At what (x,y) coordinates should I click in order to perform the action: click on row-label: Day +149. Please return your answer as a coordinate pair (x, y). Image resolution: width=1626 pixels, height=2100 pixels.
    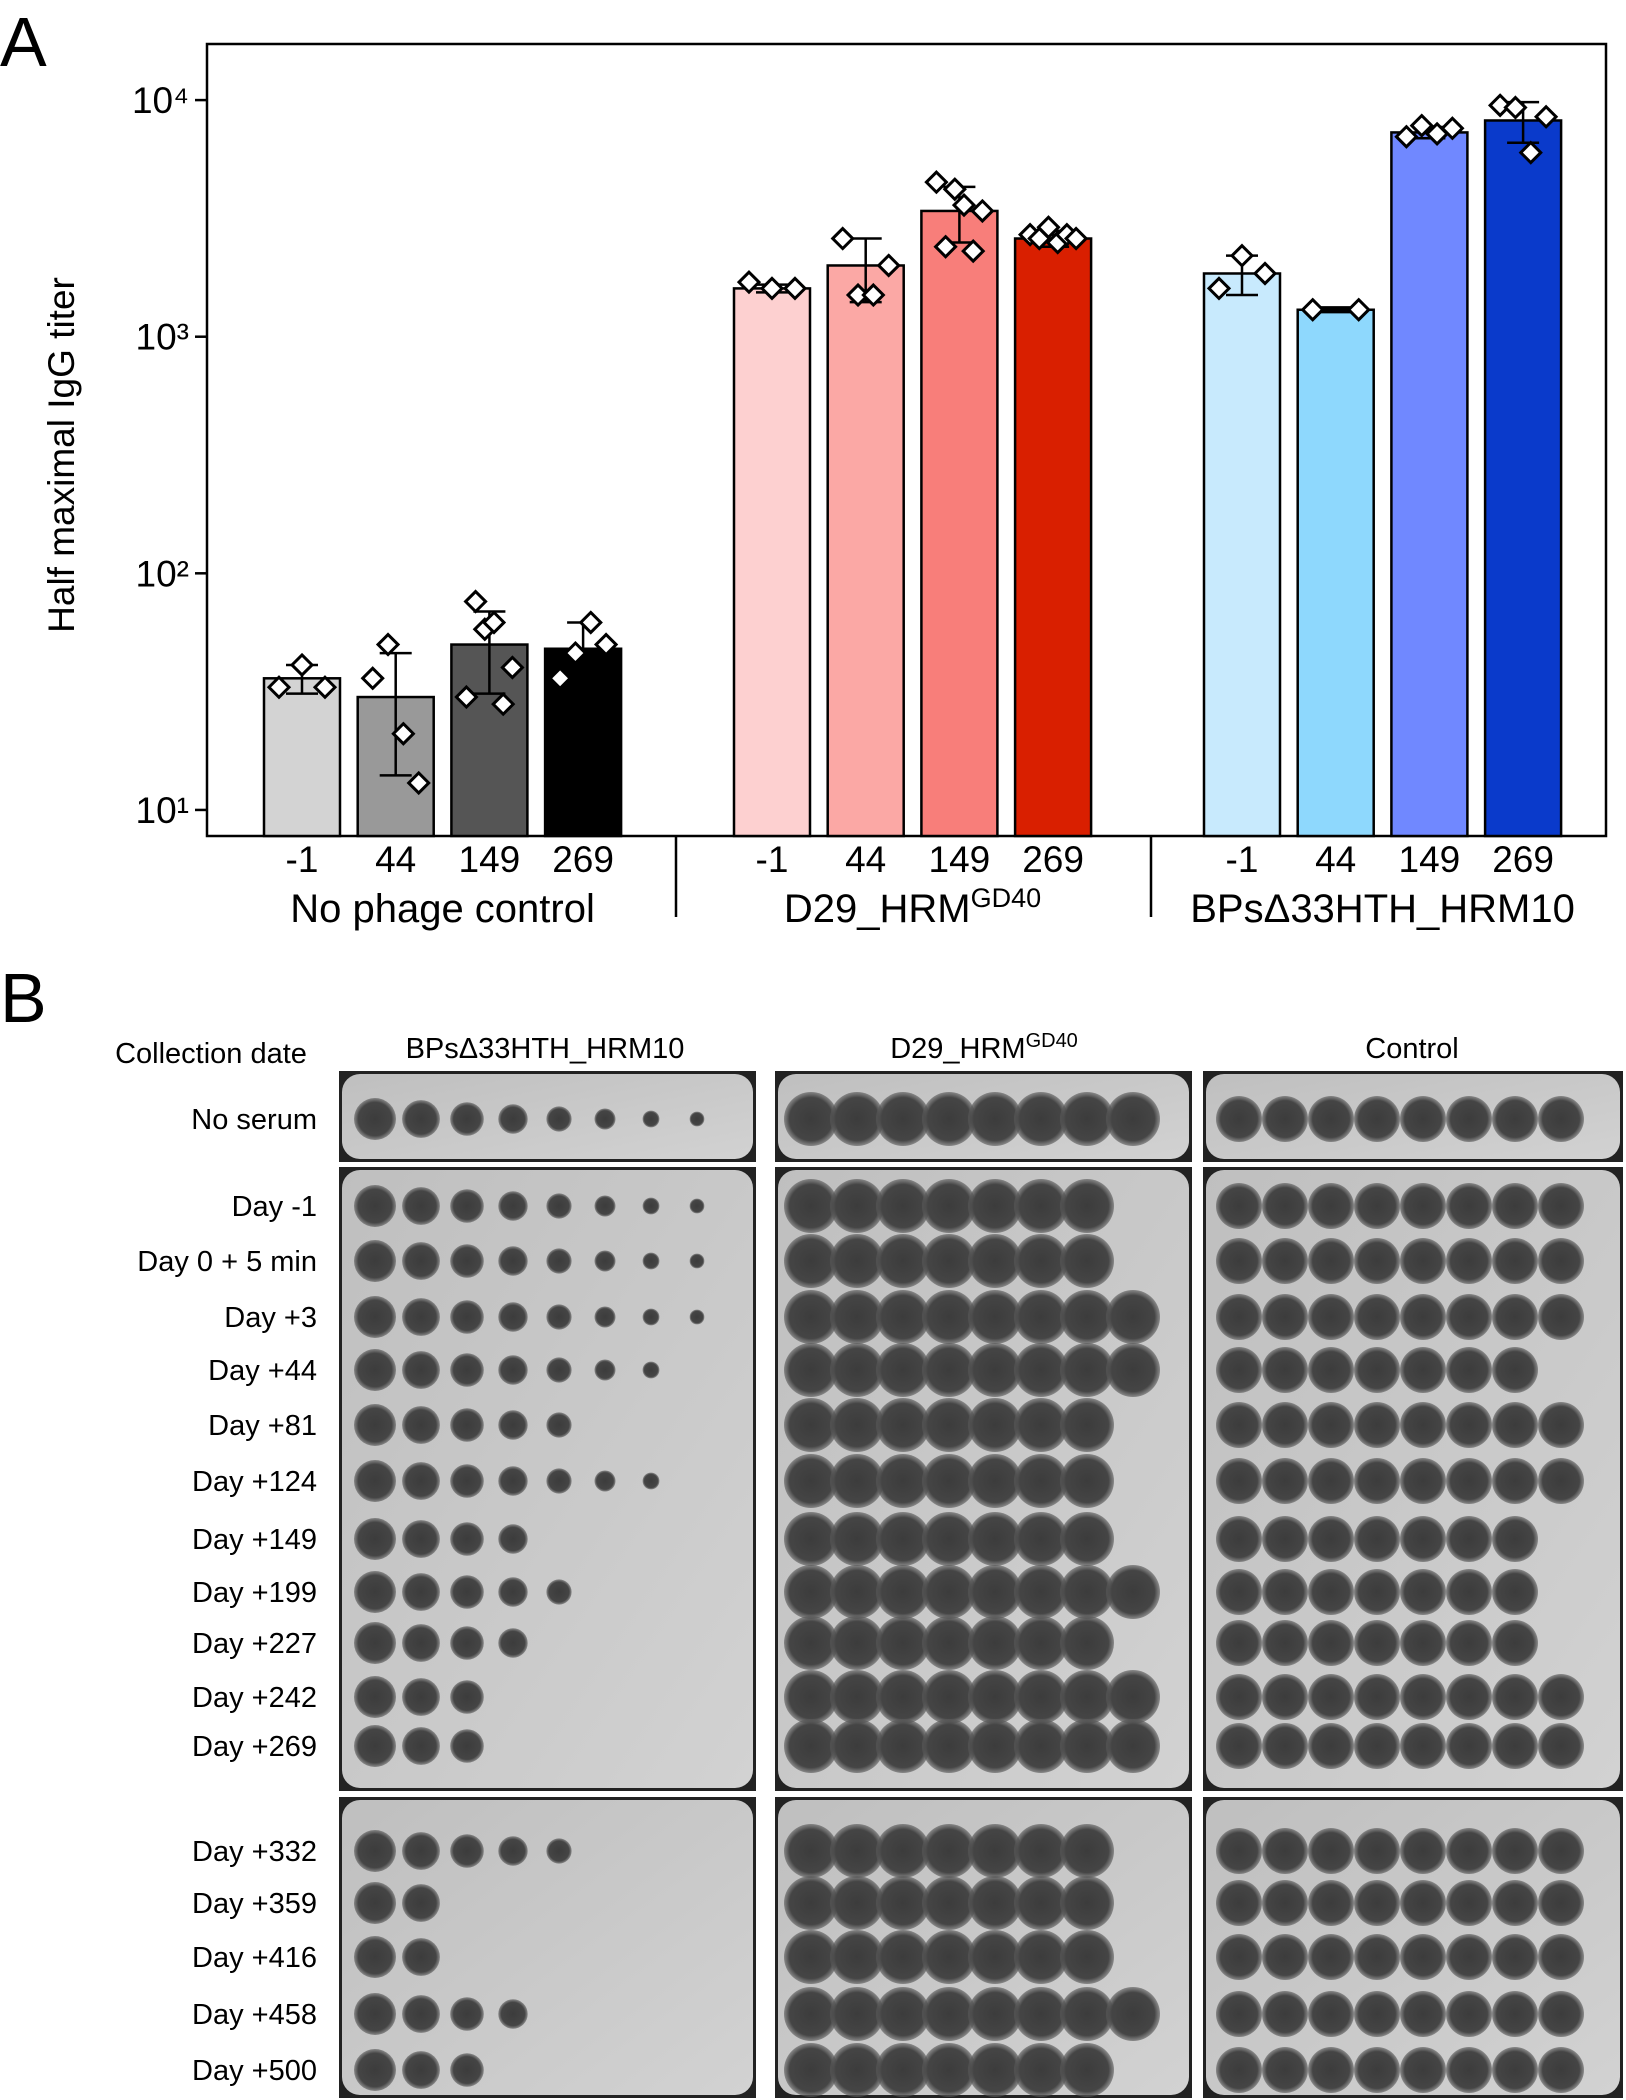
    Looking at the image, I should click on (254, 1540).